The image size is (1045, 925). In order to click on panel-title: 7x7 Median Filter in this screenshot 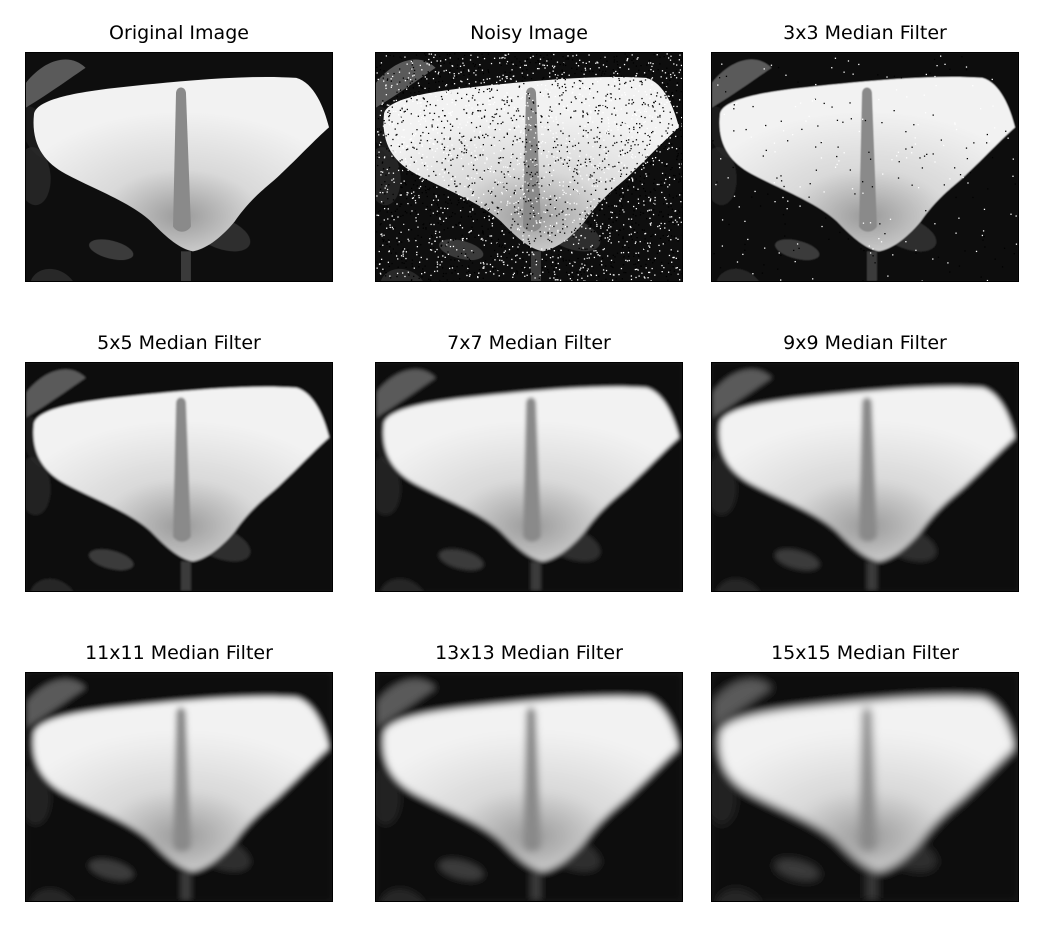, I will do `click(529, 343)`.